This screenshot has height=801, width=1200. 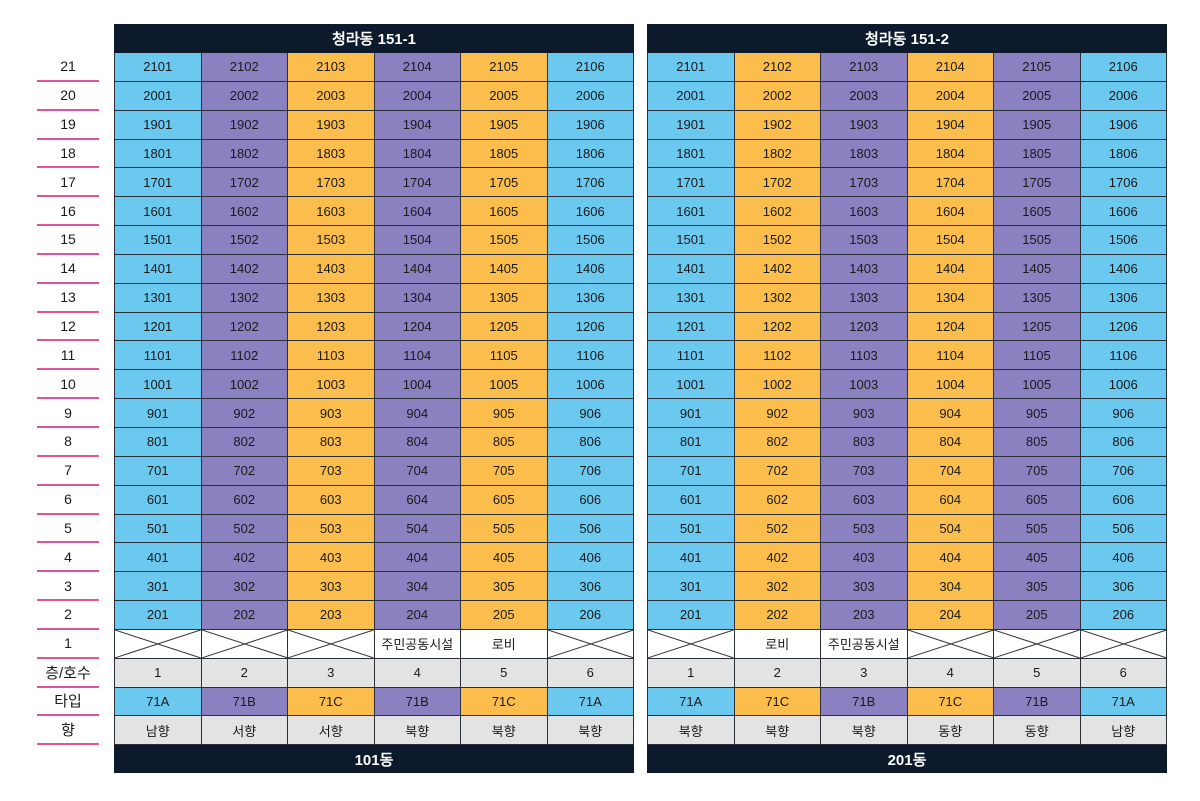 I want to click on floor-label: 층/호수, so click(x=68, y=673).